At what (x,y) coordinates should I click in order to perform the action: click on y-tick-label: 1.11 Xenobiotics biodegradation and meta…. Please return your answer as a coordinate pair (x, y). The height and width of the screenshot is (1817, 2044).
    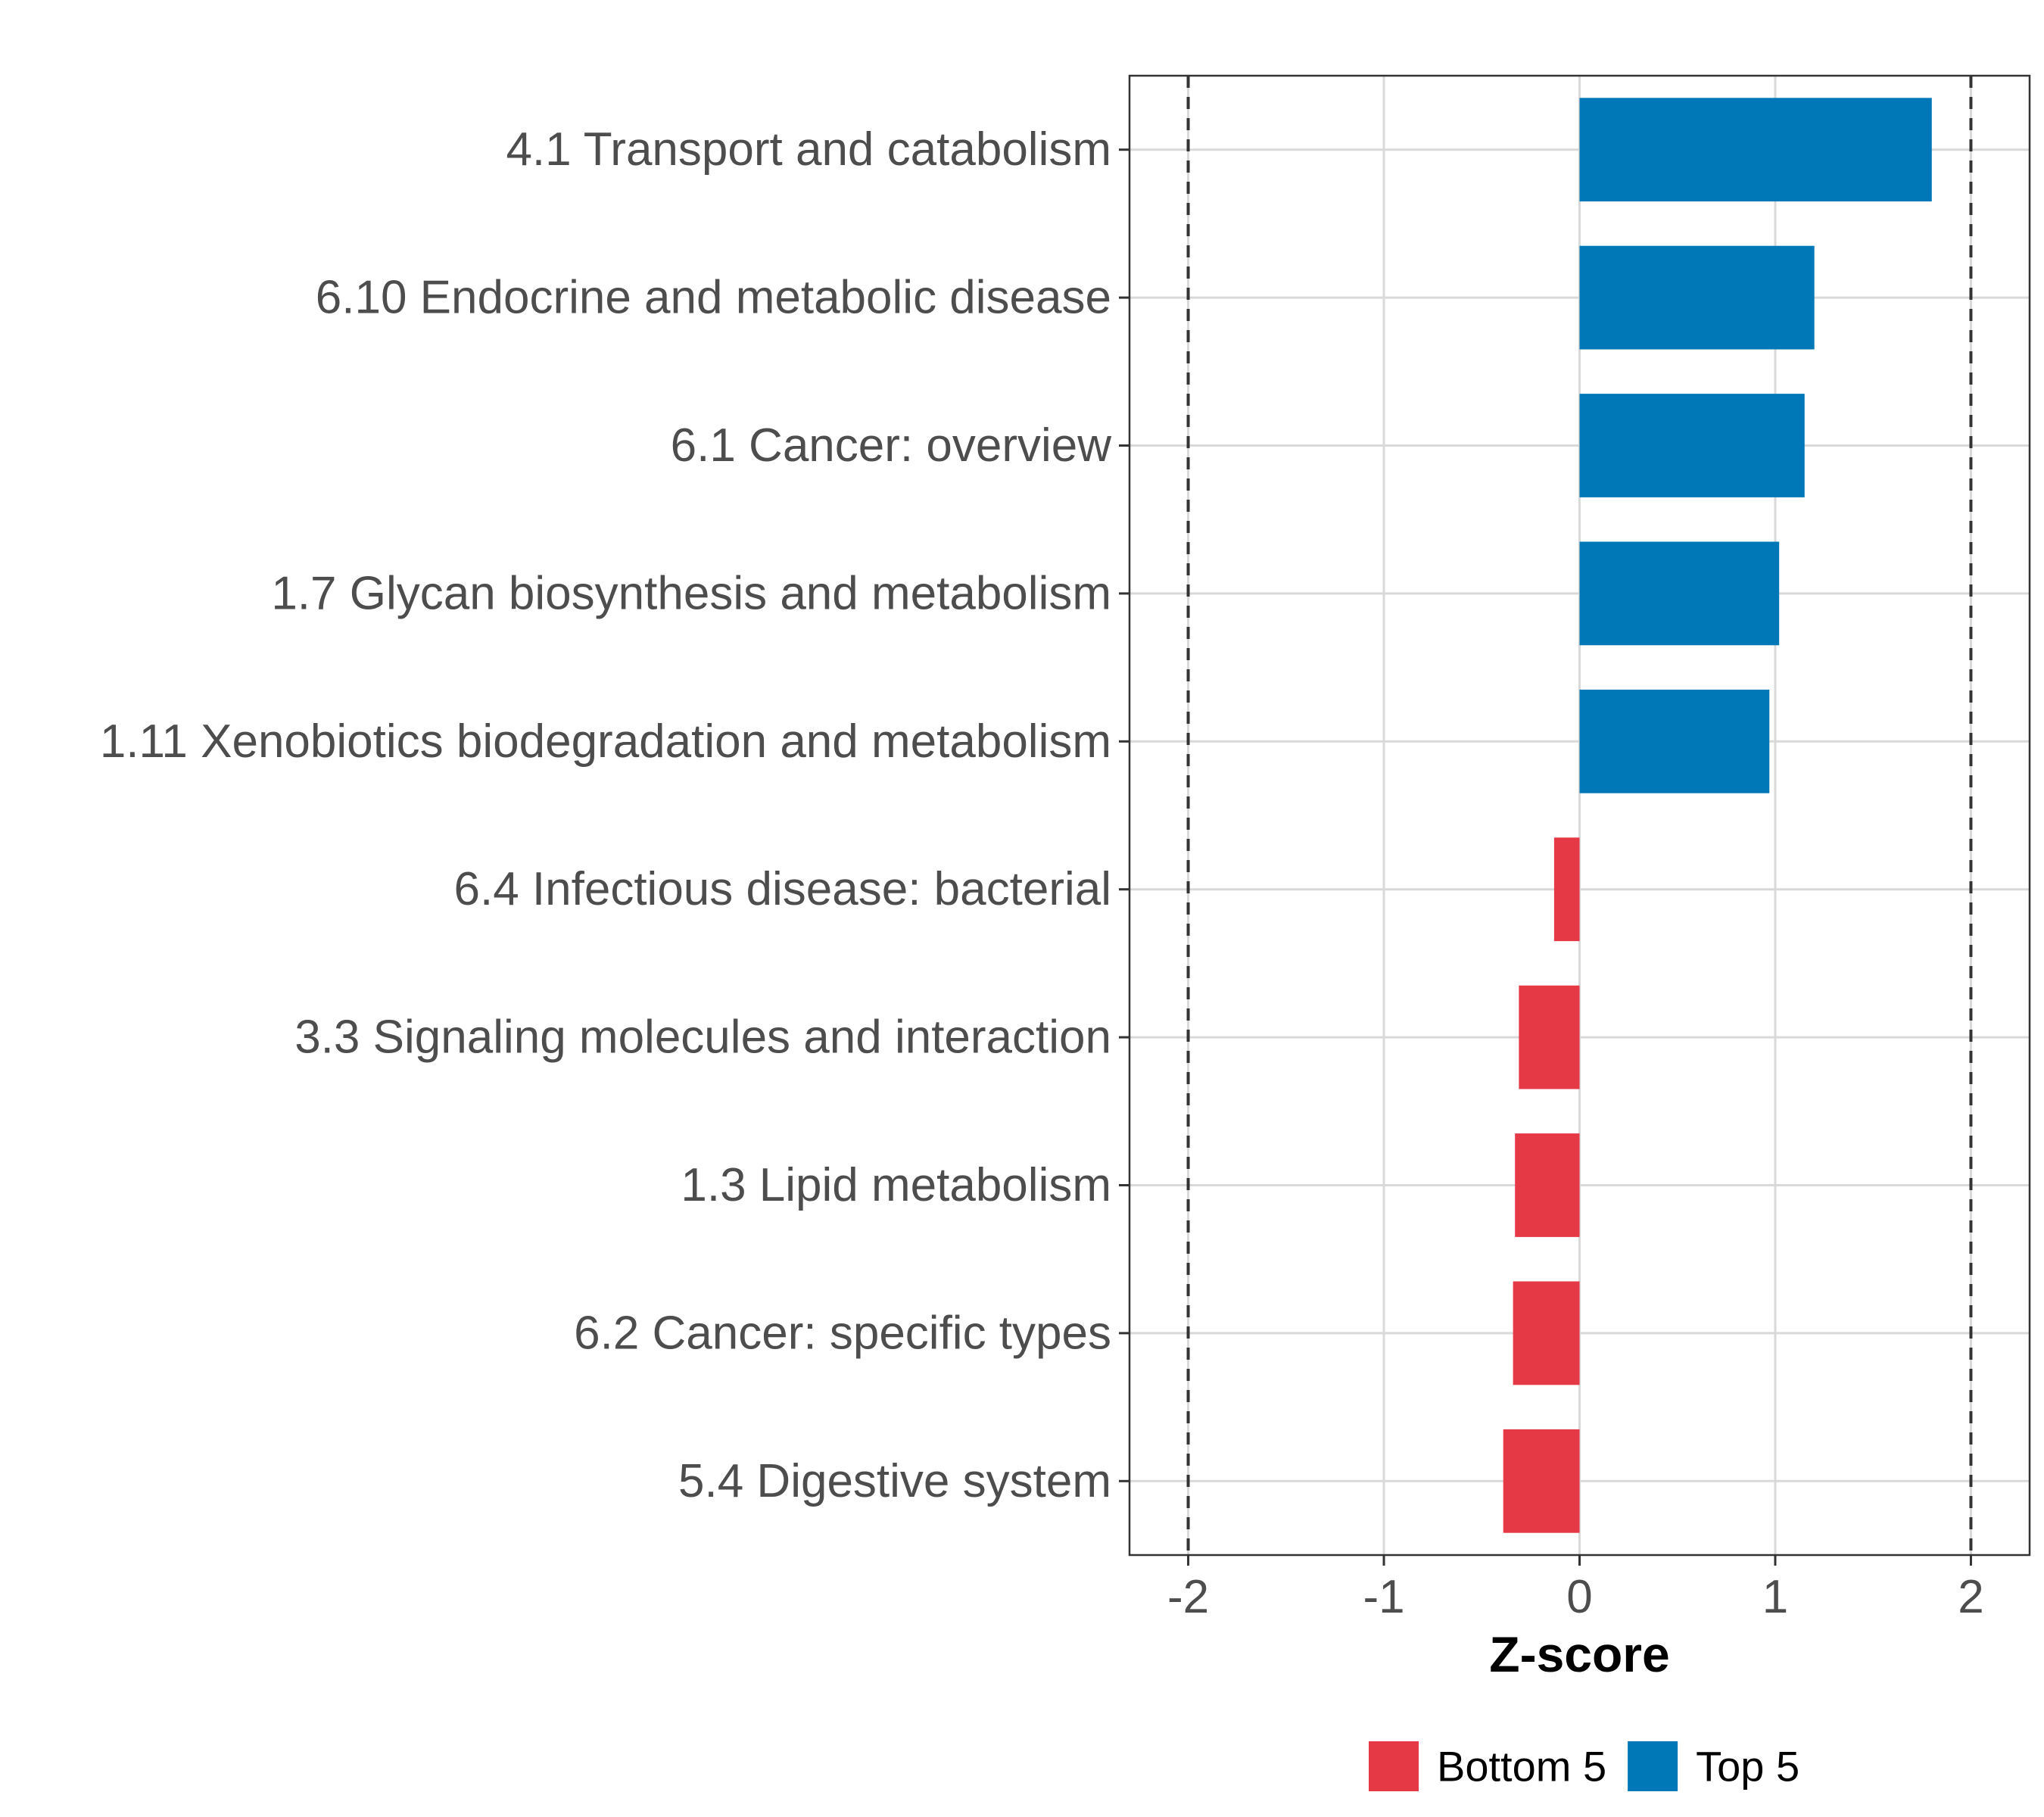
    Looking at the image, I should click on (605, 741).